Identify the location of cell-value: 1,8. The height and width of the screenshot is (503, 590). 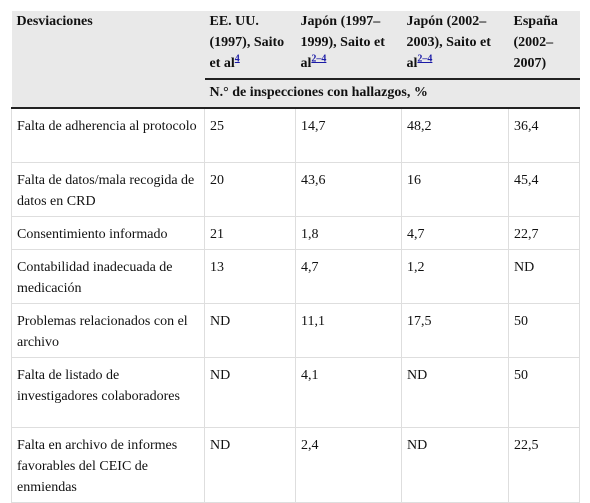
(348, 232).